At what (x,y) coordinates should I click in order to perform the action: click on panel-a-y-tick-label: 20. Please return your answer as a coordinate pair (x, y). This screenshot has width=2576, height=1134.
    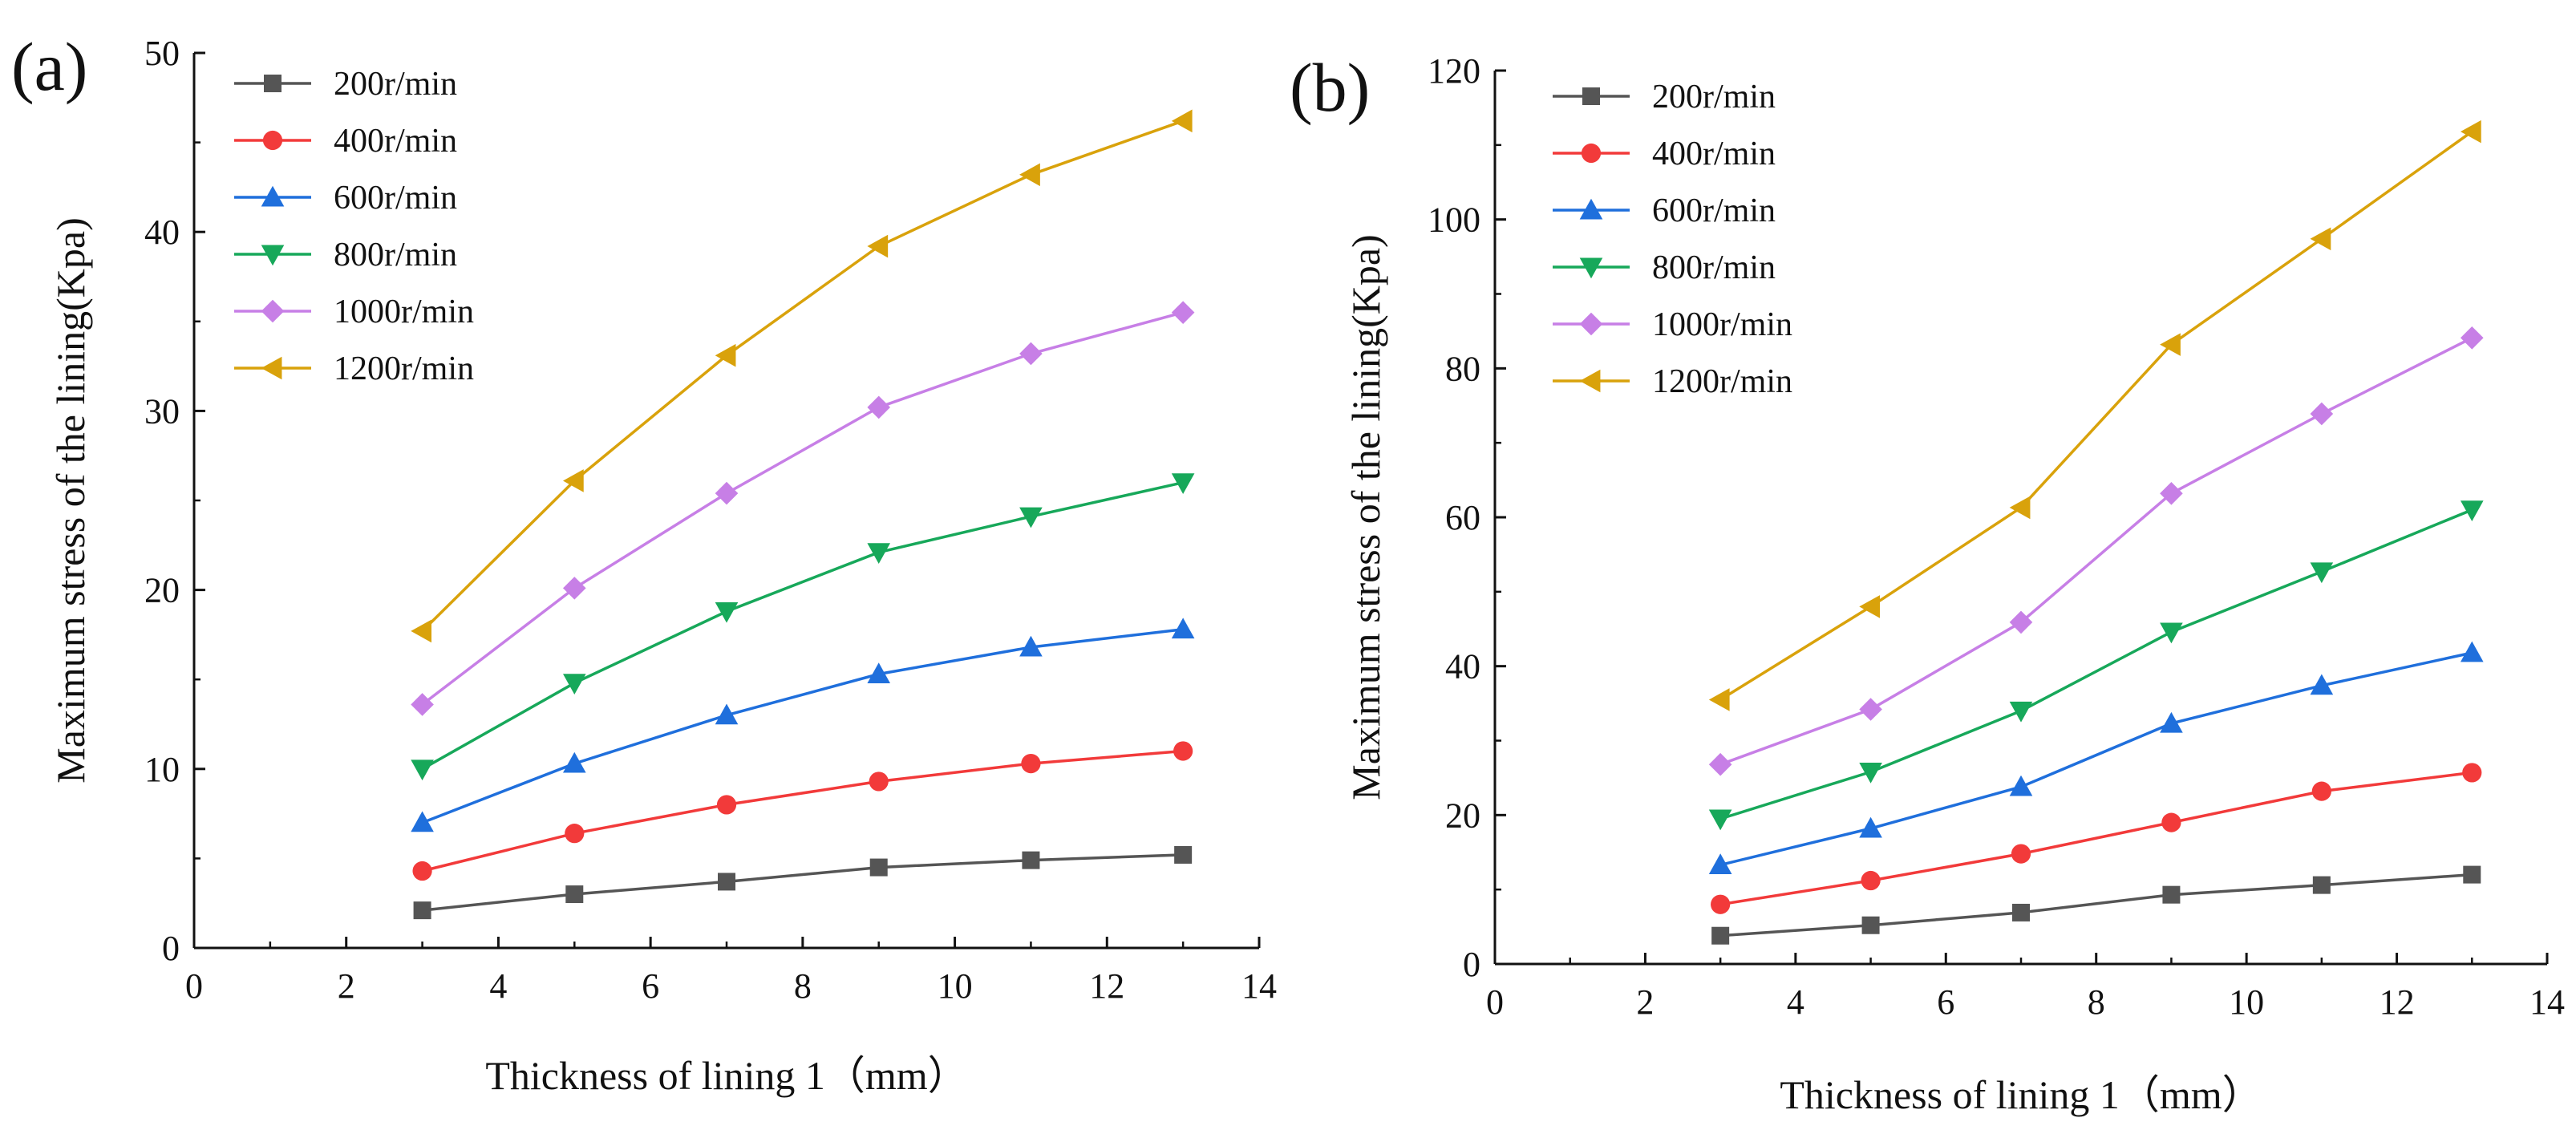
    Looking at the image, I should click on (162, 590).